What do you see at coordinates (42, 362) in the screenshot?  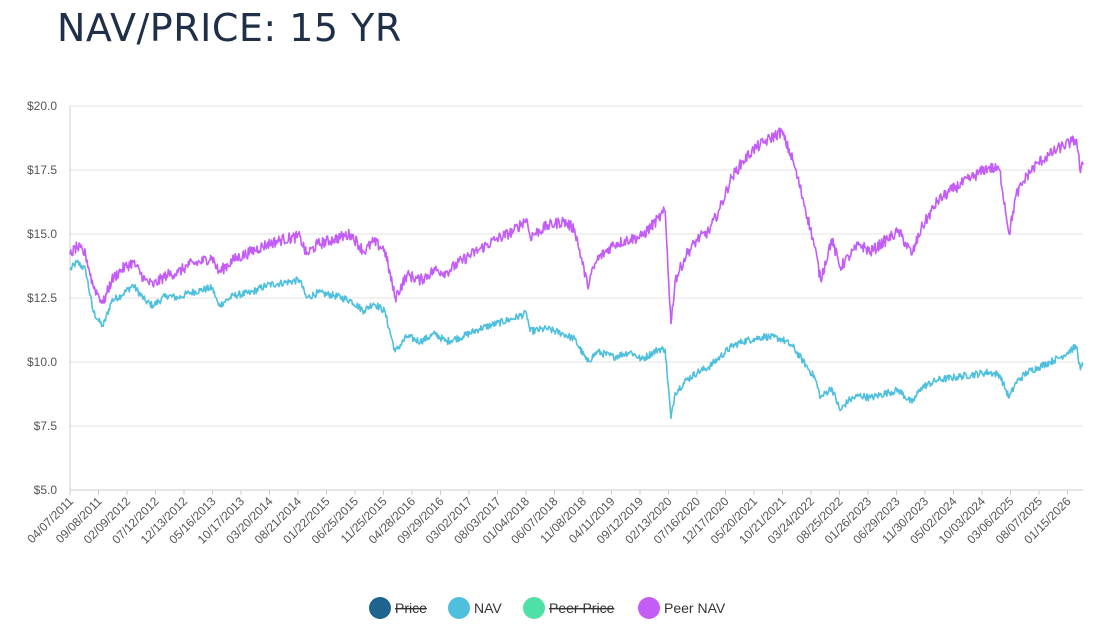 I see `y-tick-label: $10.0` at bounding box center [42, 362].